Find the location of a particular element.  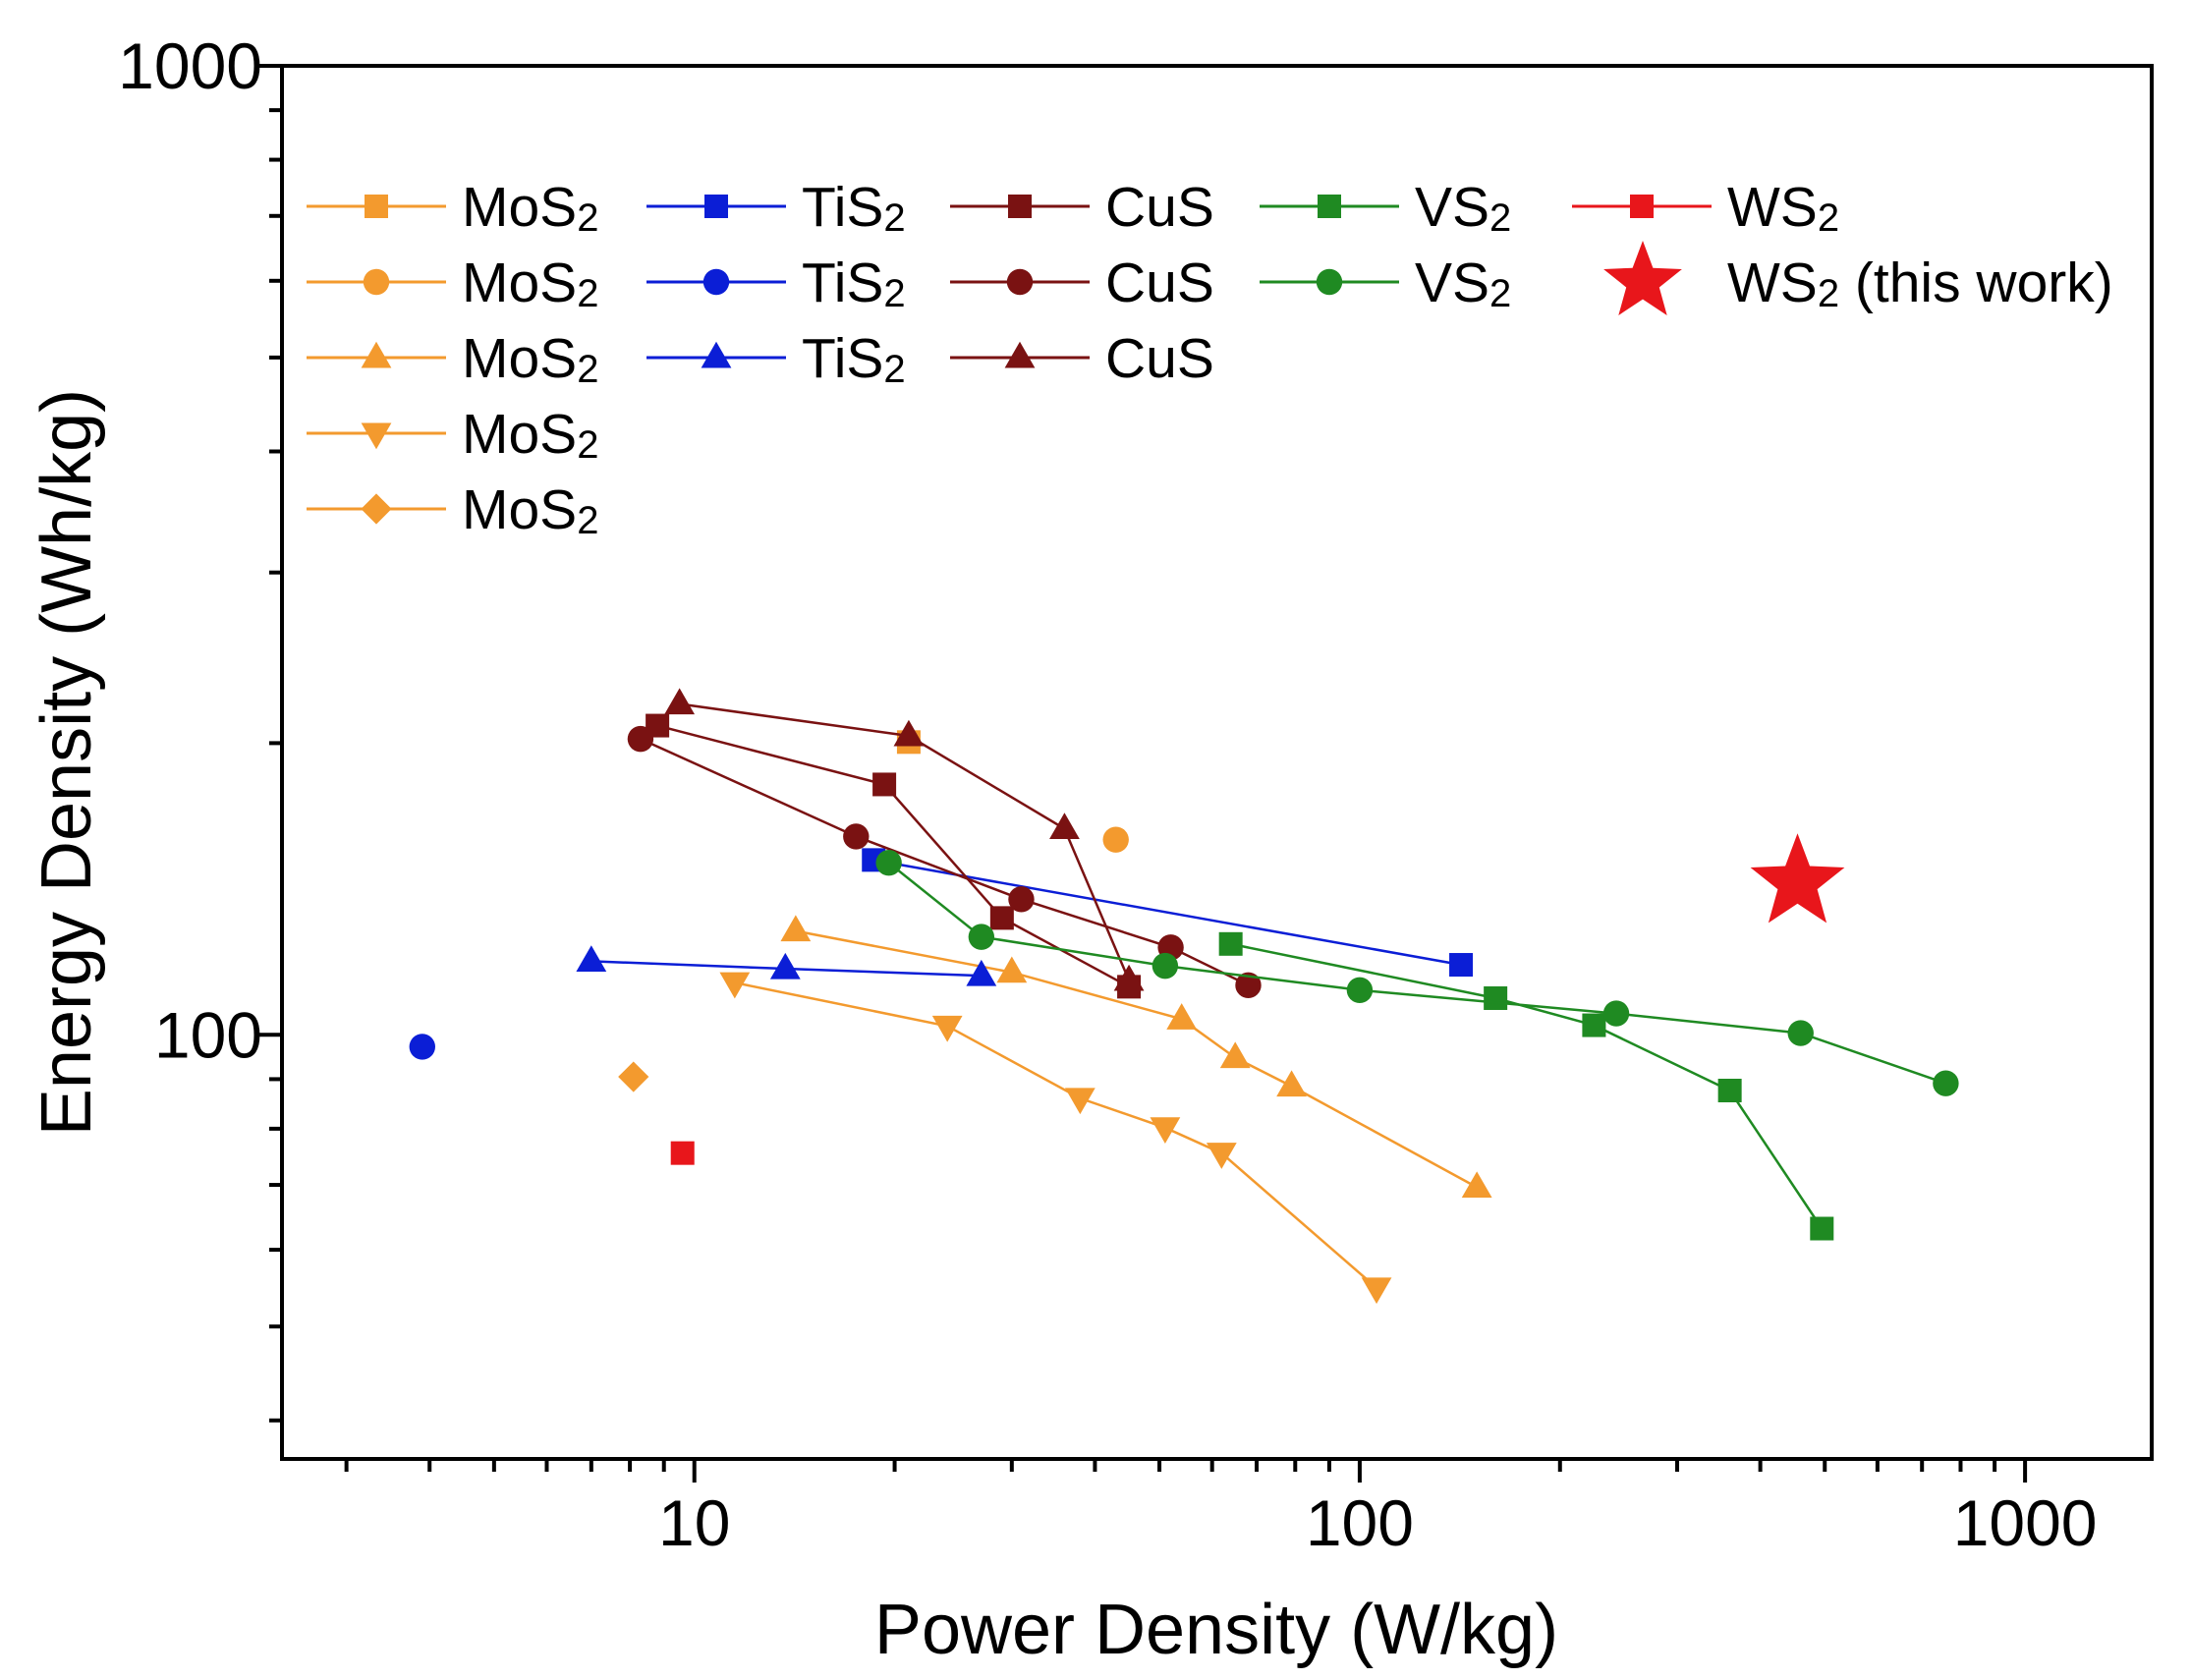

series-cus-circle is located at coordinates (944, 862).